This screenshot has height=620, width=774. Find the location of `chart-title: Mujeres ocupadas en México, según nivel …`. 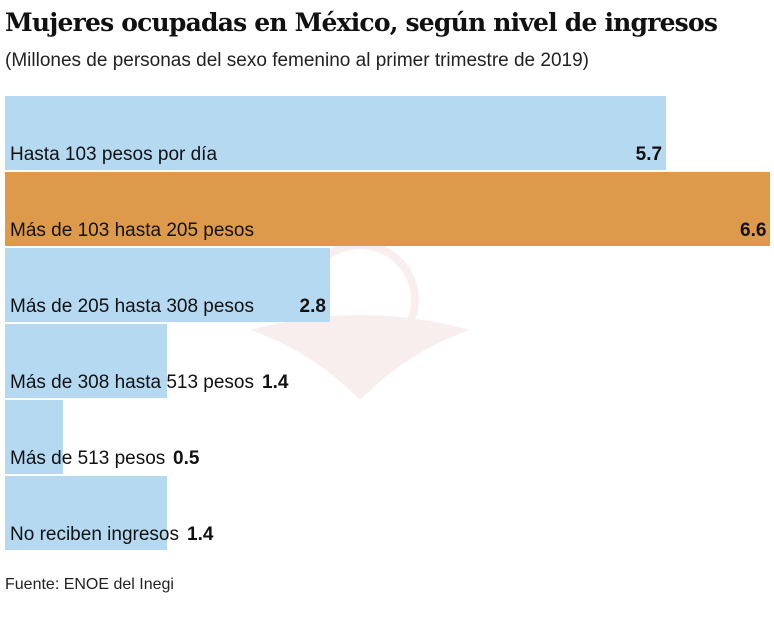

chart-title: Mujeres ocupadas en México, según nivel … is located at coordinates (361, 22).